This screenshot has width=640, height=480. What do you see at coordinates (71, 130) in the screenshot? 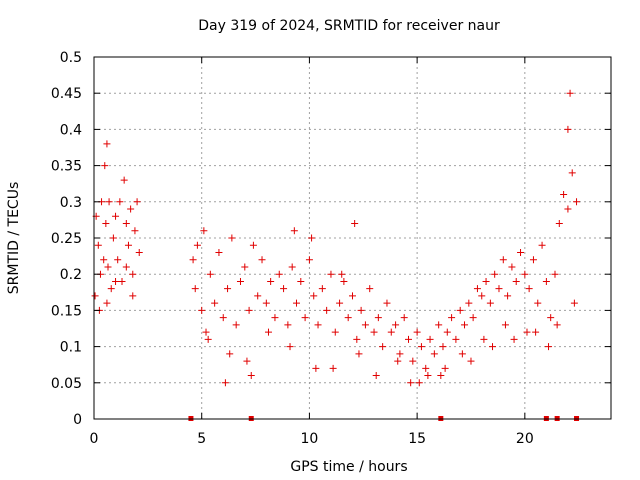
I see `y-tick-label: 0.4` at bounding box center [71, 130].